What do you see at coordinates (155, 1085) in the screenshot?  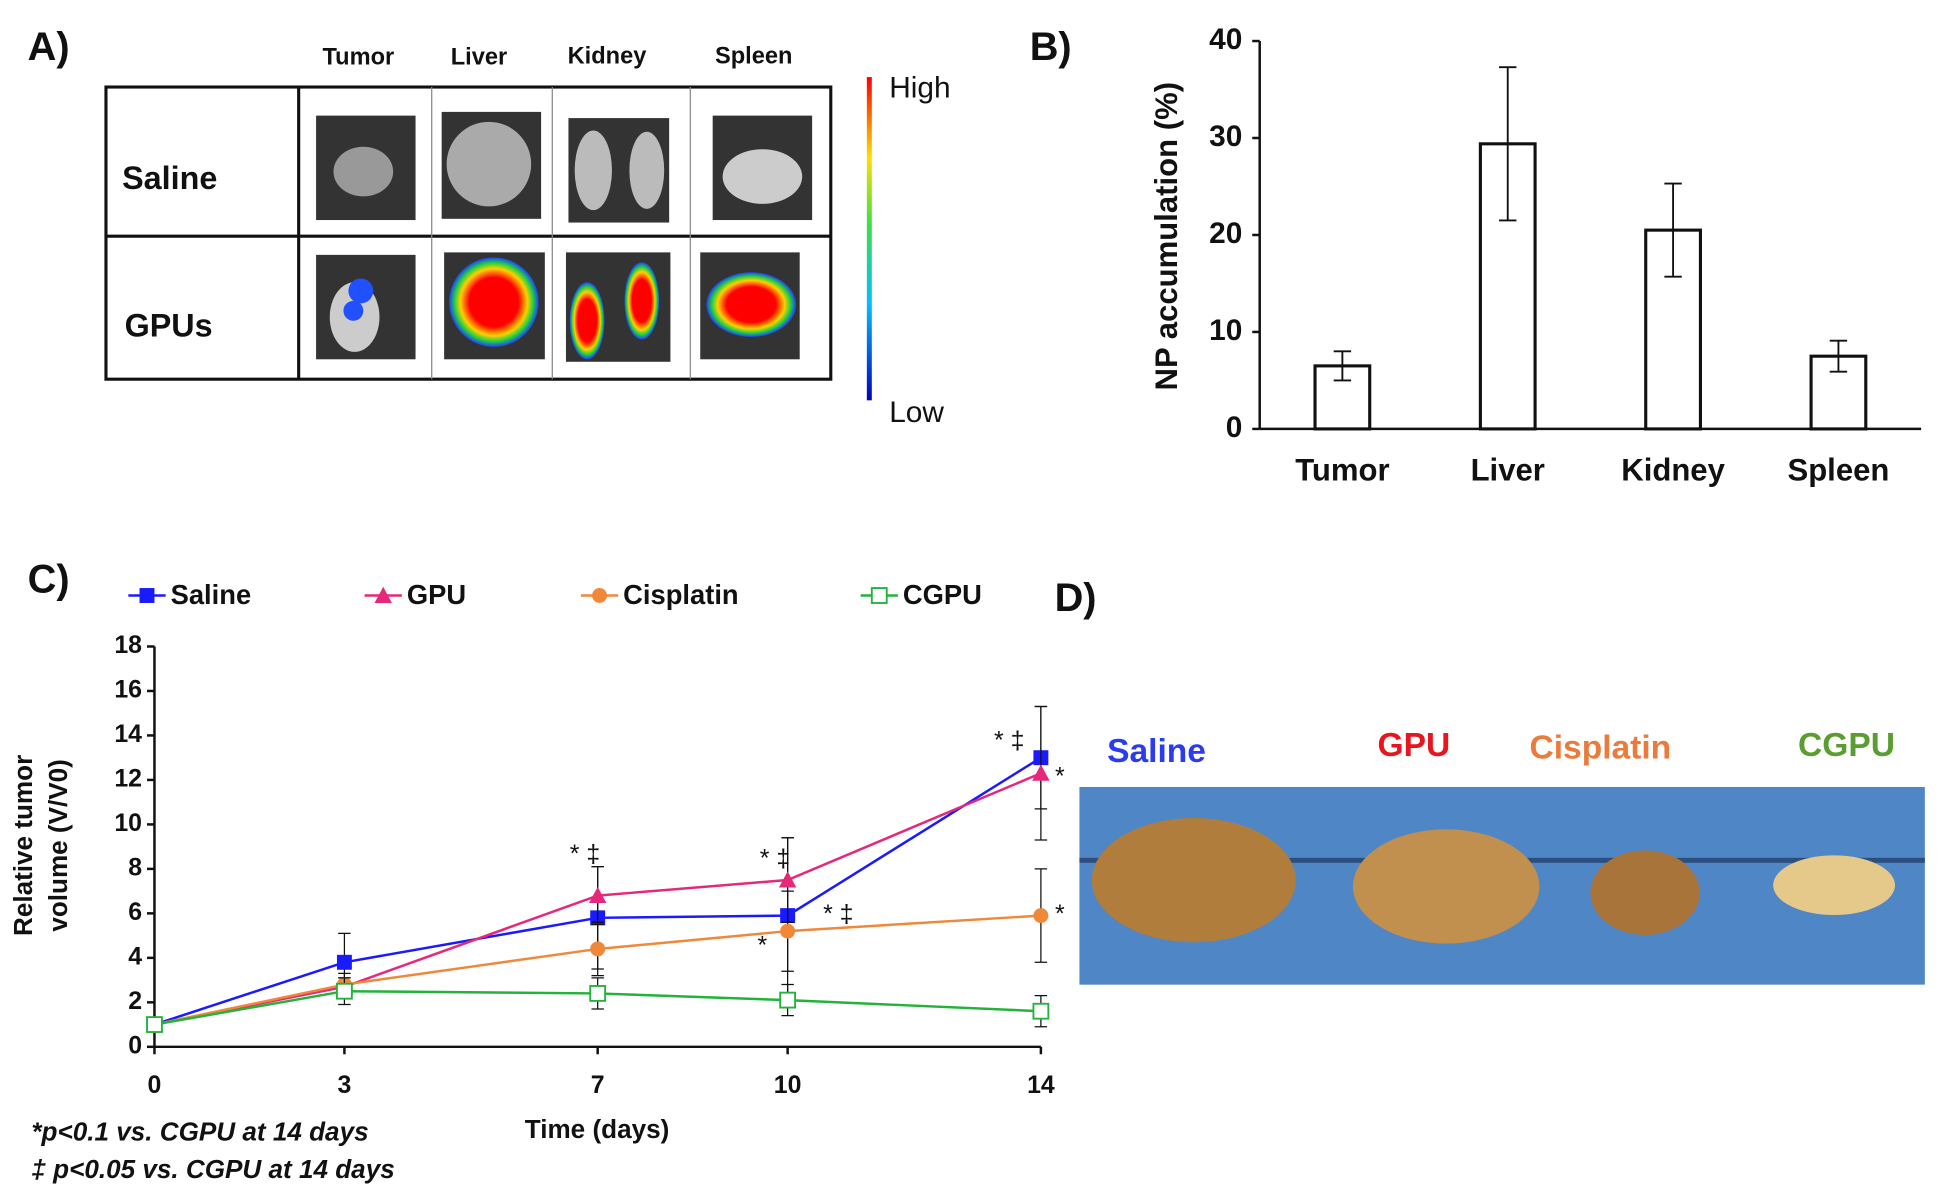 I see `x-tick-label: 0` at bounding box center [155, 1085].